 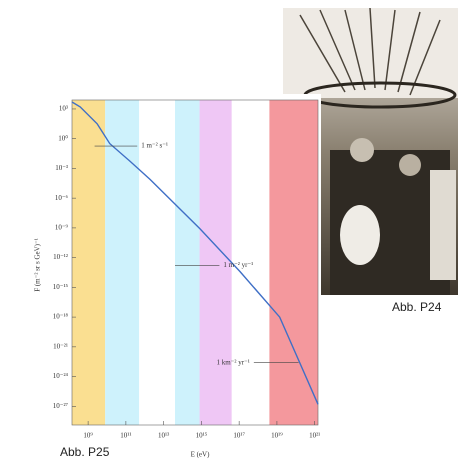 I want to click on y-tick-label: 10³, so click(x=63, y=109).